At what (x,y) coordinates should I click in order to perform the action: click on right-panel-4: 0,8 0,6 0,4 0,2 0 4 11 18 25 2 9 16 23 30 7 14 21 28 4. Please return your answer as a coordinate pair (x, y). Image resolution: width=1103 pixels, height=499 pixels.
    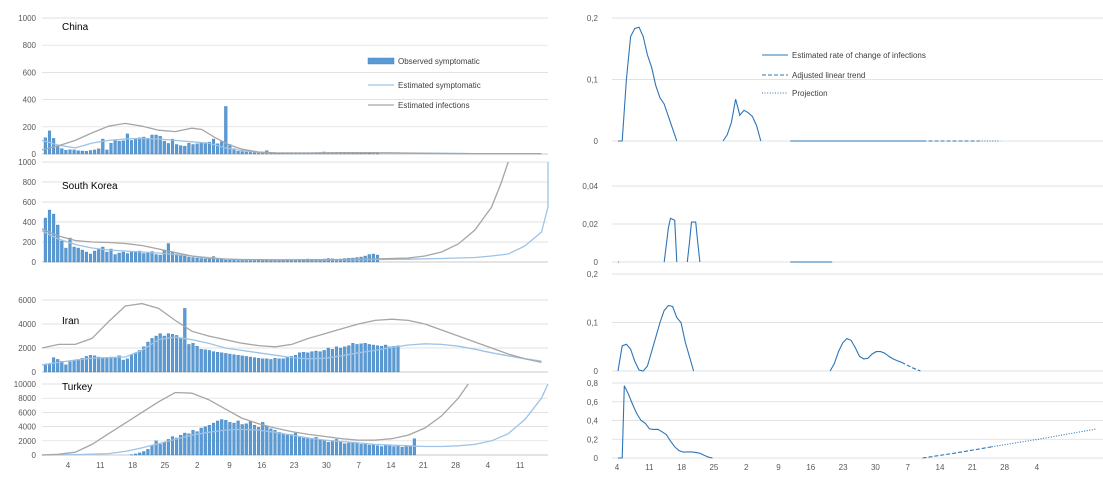
    Looking at the image, I should click on (845, 425).